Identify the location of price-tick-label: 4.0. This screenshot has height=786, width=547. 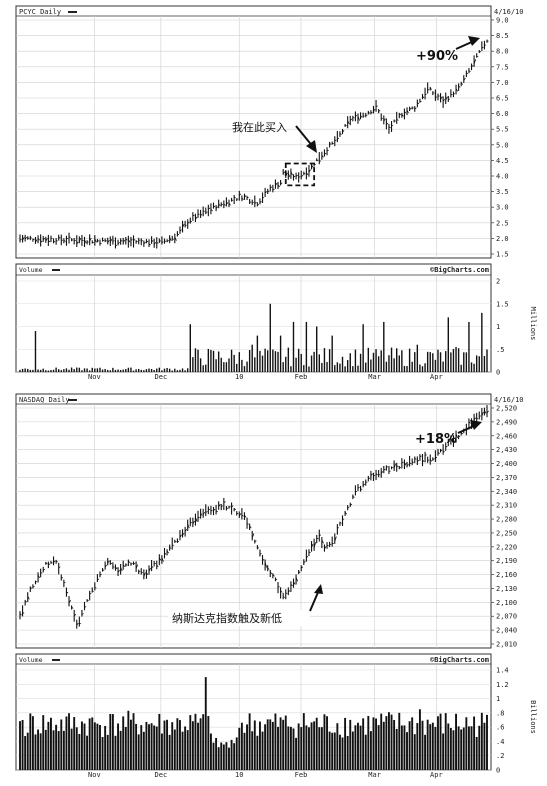
(502, 177).